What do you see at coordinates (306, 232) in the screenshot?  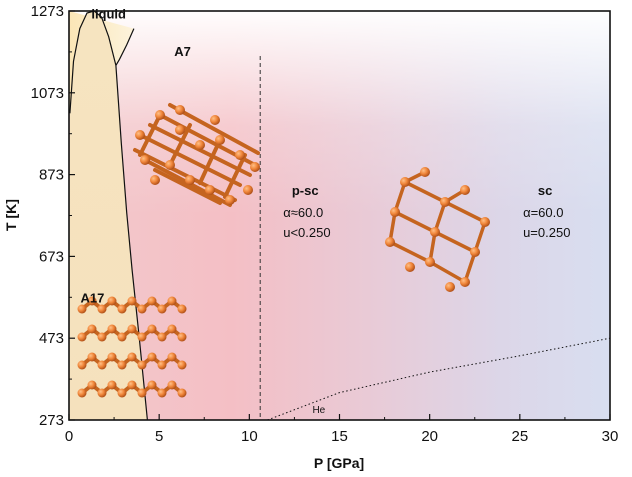 I see `p-sc-param-2: u<0.250` at bounding box center [306, 232].